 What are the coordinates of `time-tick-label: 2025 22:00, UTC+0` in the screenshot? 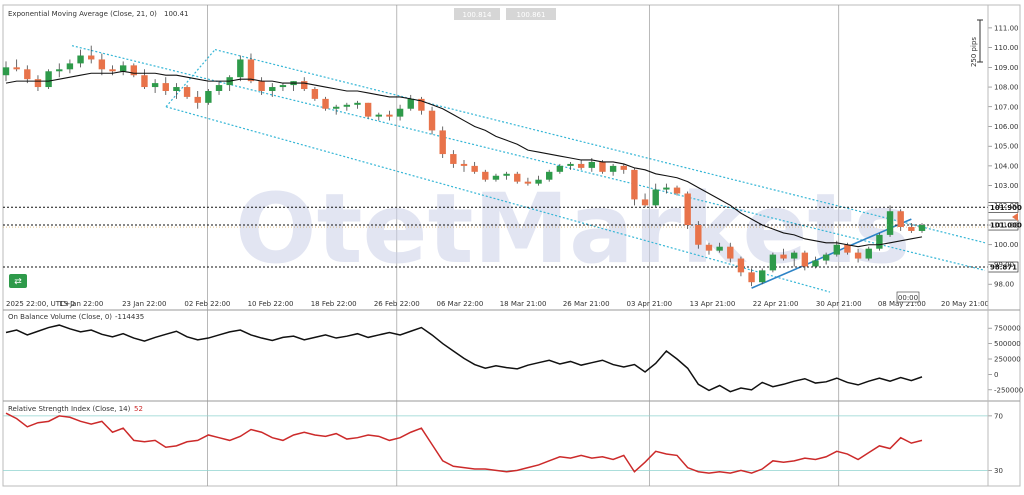 It's located at (40, 304).